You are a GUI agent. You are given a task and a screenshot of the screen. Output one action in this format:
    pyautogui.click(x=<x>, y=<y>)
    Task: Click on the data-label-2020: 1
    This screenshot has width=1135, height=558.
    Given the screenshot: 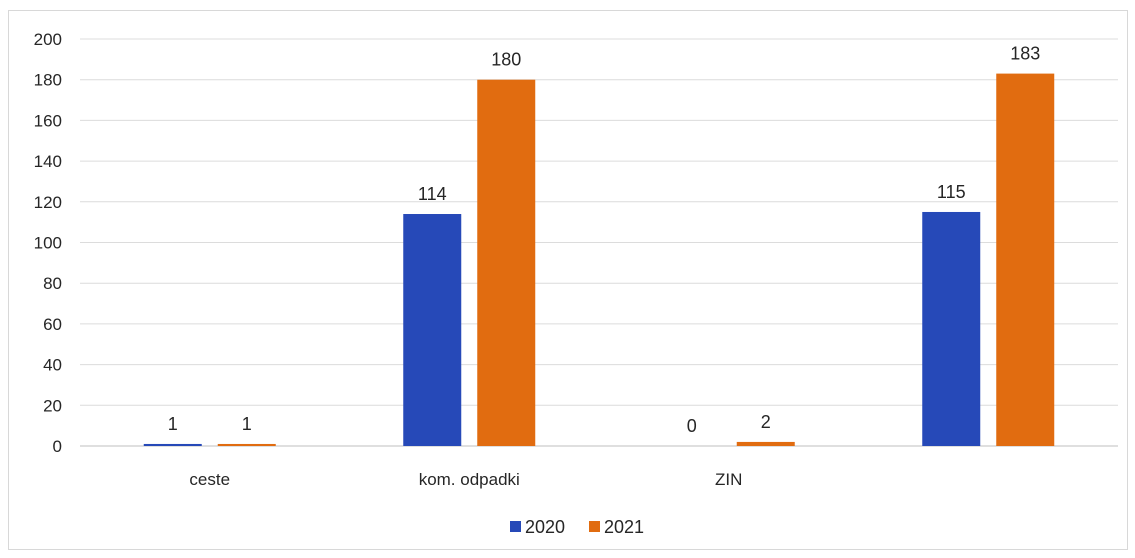 What is the action you would take?
    pyautogui.click(x=173, y=424)
    